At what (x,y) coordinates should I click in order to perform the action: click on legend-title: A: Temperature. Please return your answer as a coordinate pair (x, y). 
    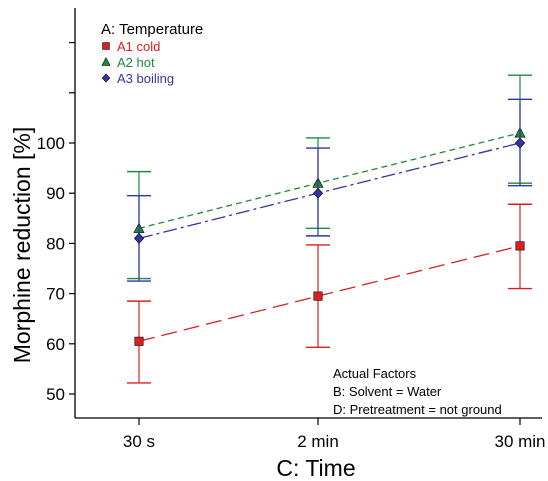
    Looking at the image, I should click on (152, 29).